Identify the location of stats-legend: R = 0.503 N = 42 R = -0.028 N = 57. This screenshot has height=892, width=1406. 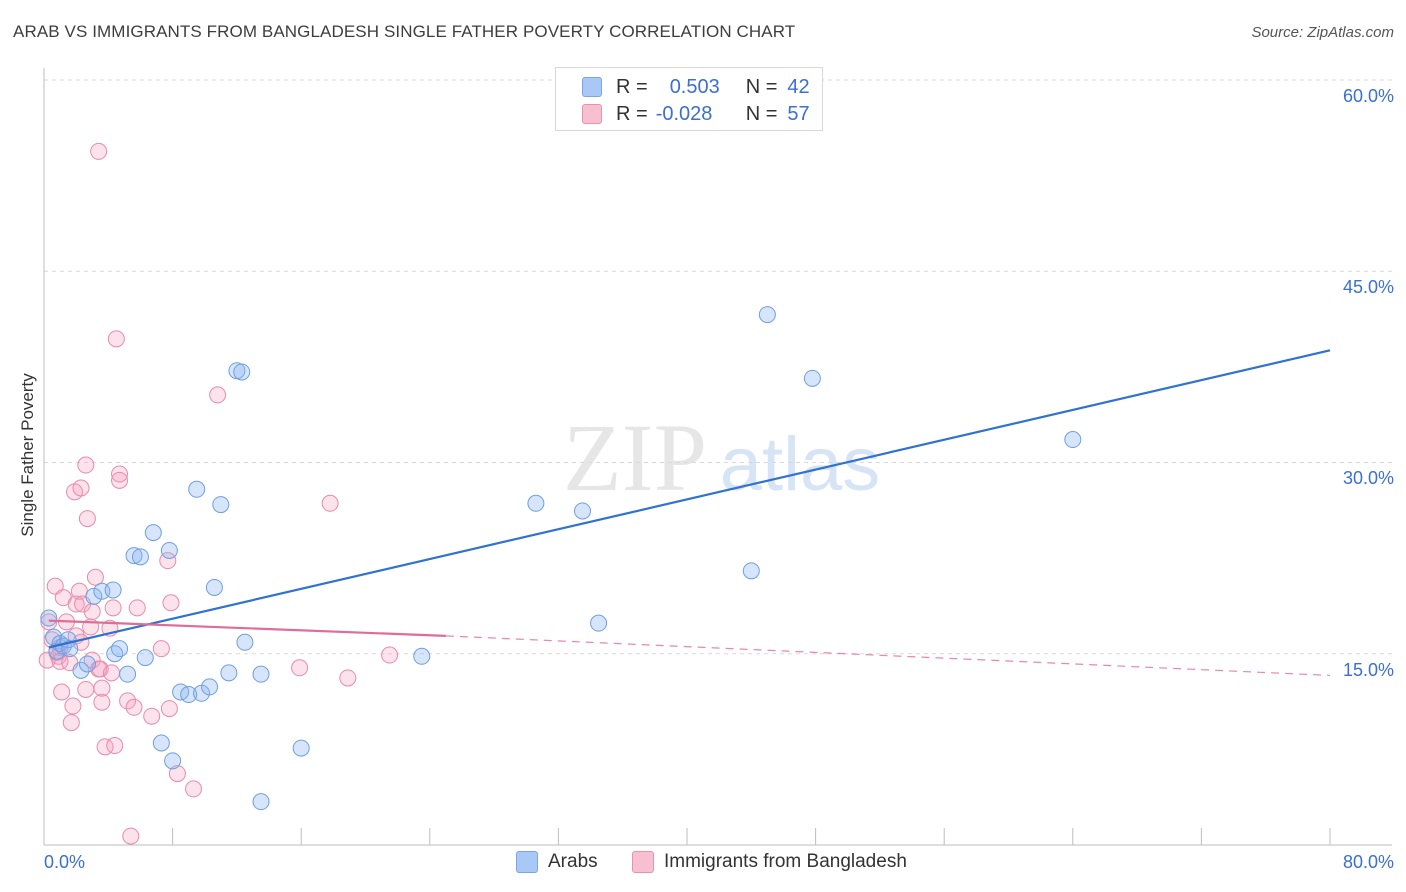
(689, 99).